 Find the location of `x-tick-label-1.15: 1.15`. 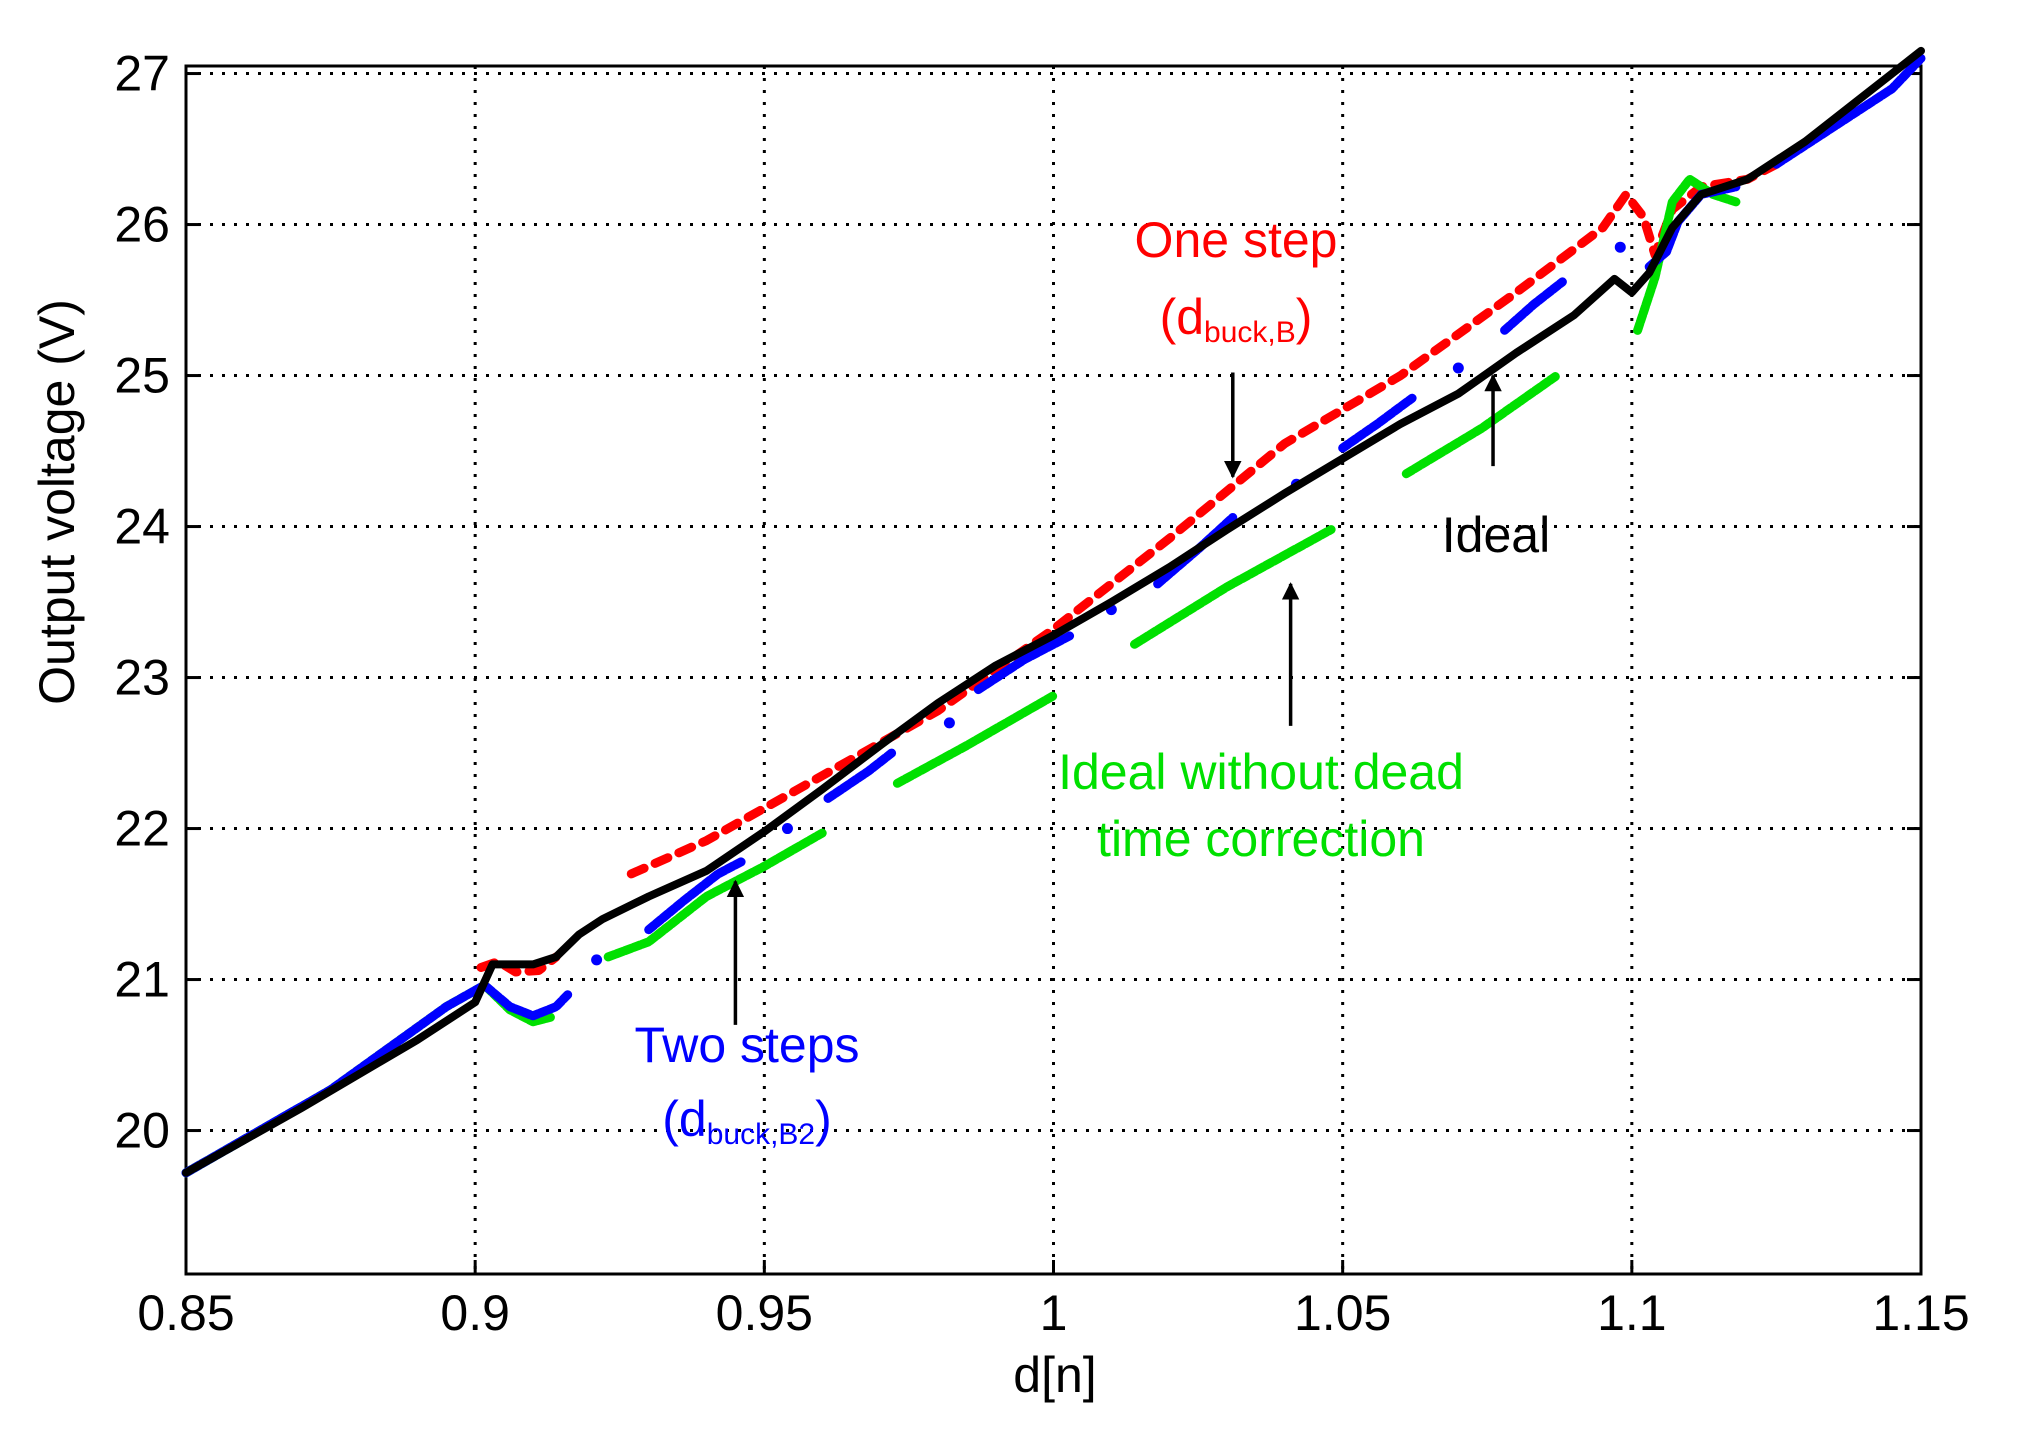

x-tick-label-1.15: 1.15 is located at coordinates (1920, 1313).